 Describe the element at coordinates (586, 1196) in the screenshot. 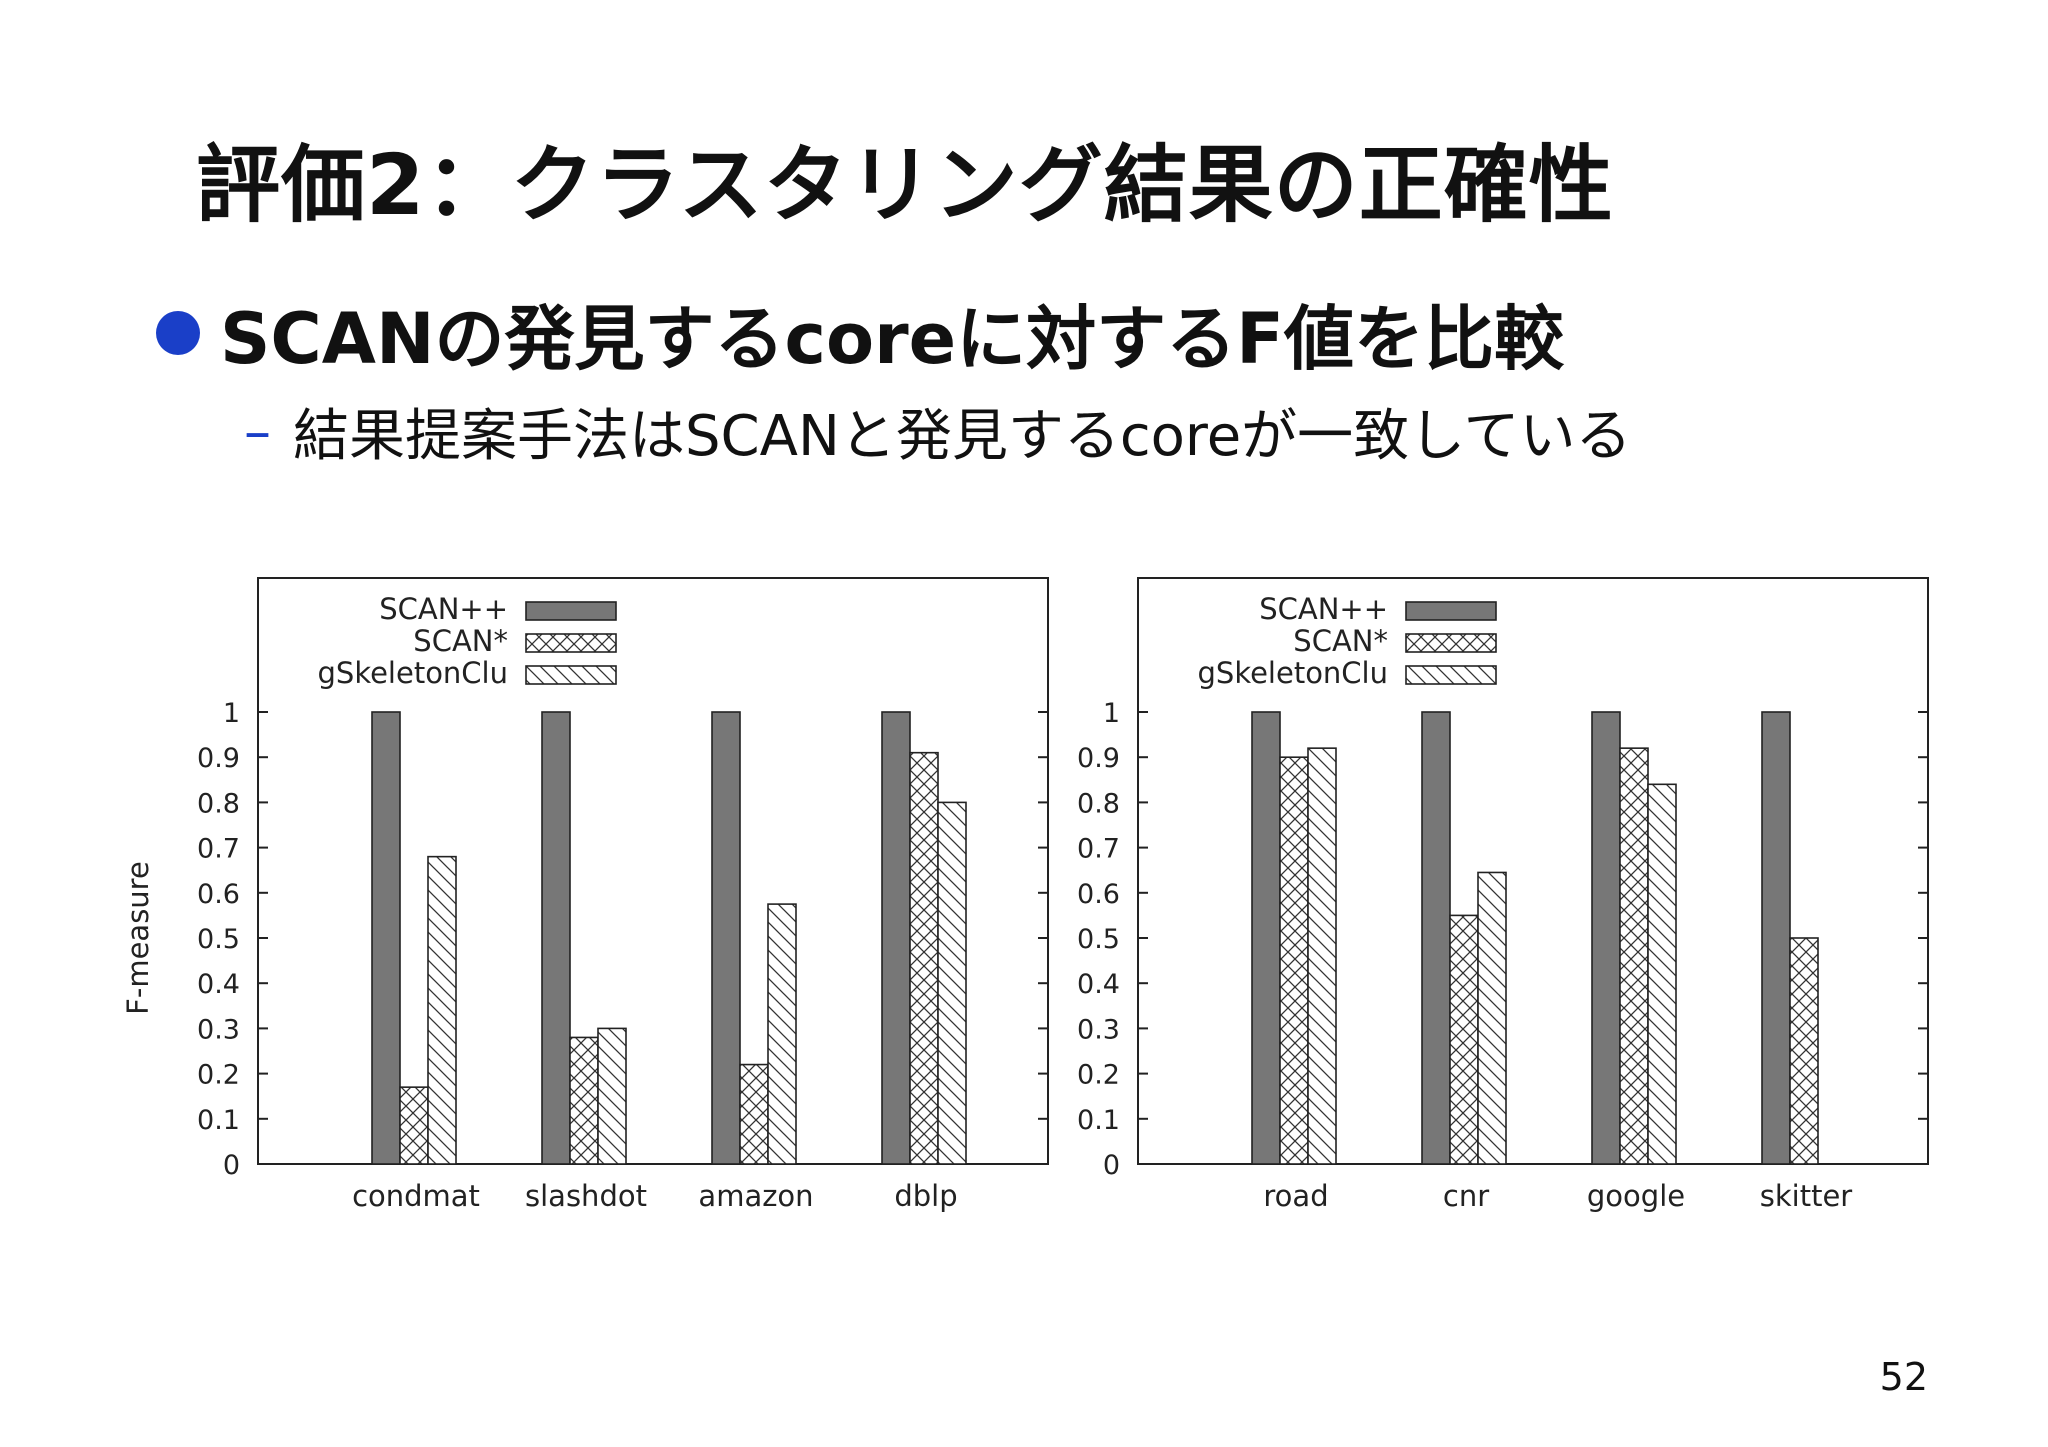

I see `x-category-label: slashdot` at that location.